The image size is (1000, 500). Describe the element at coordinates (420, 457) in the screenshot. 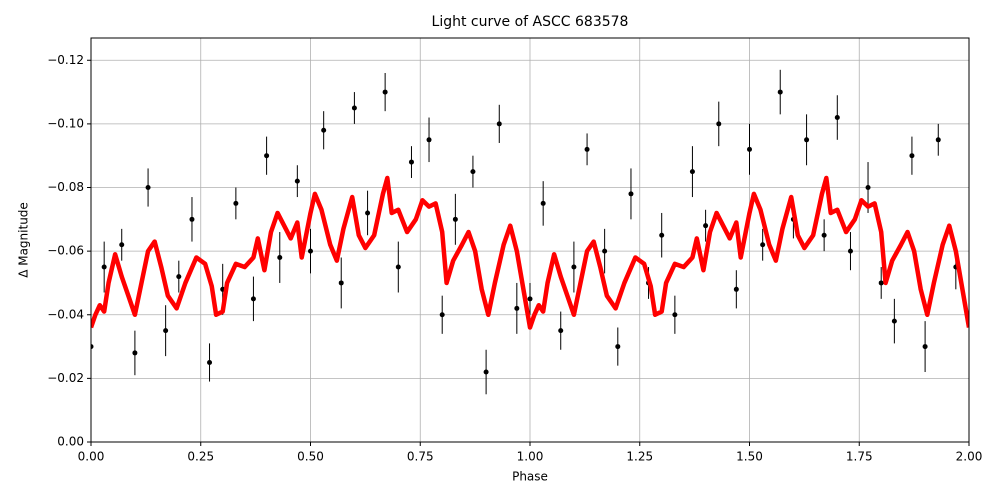

I see `x-tick-label: 0.75` at that location.